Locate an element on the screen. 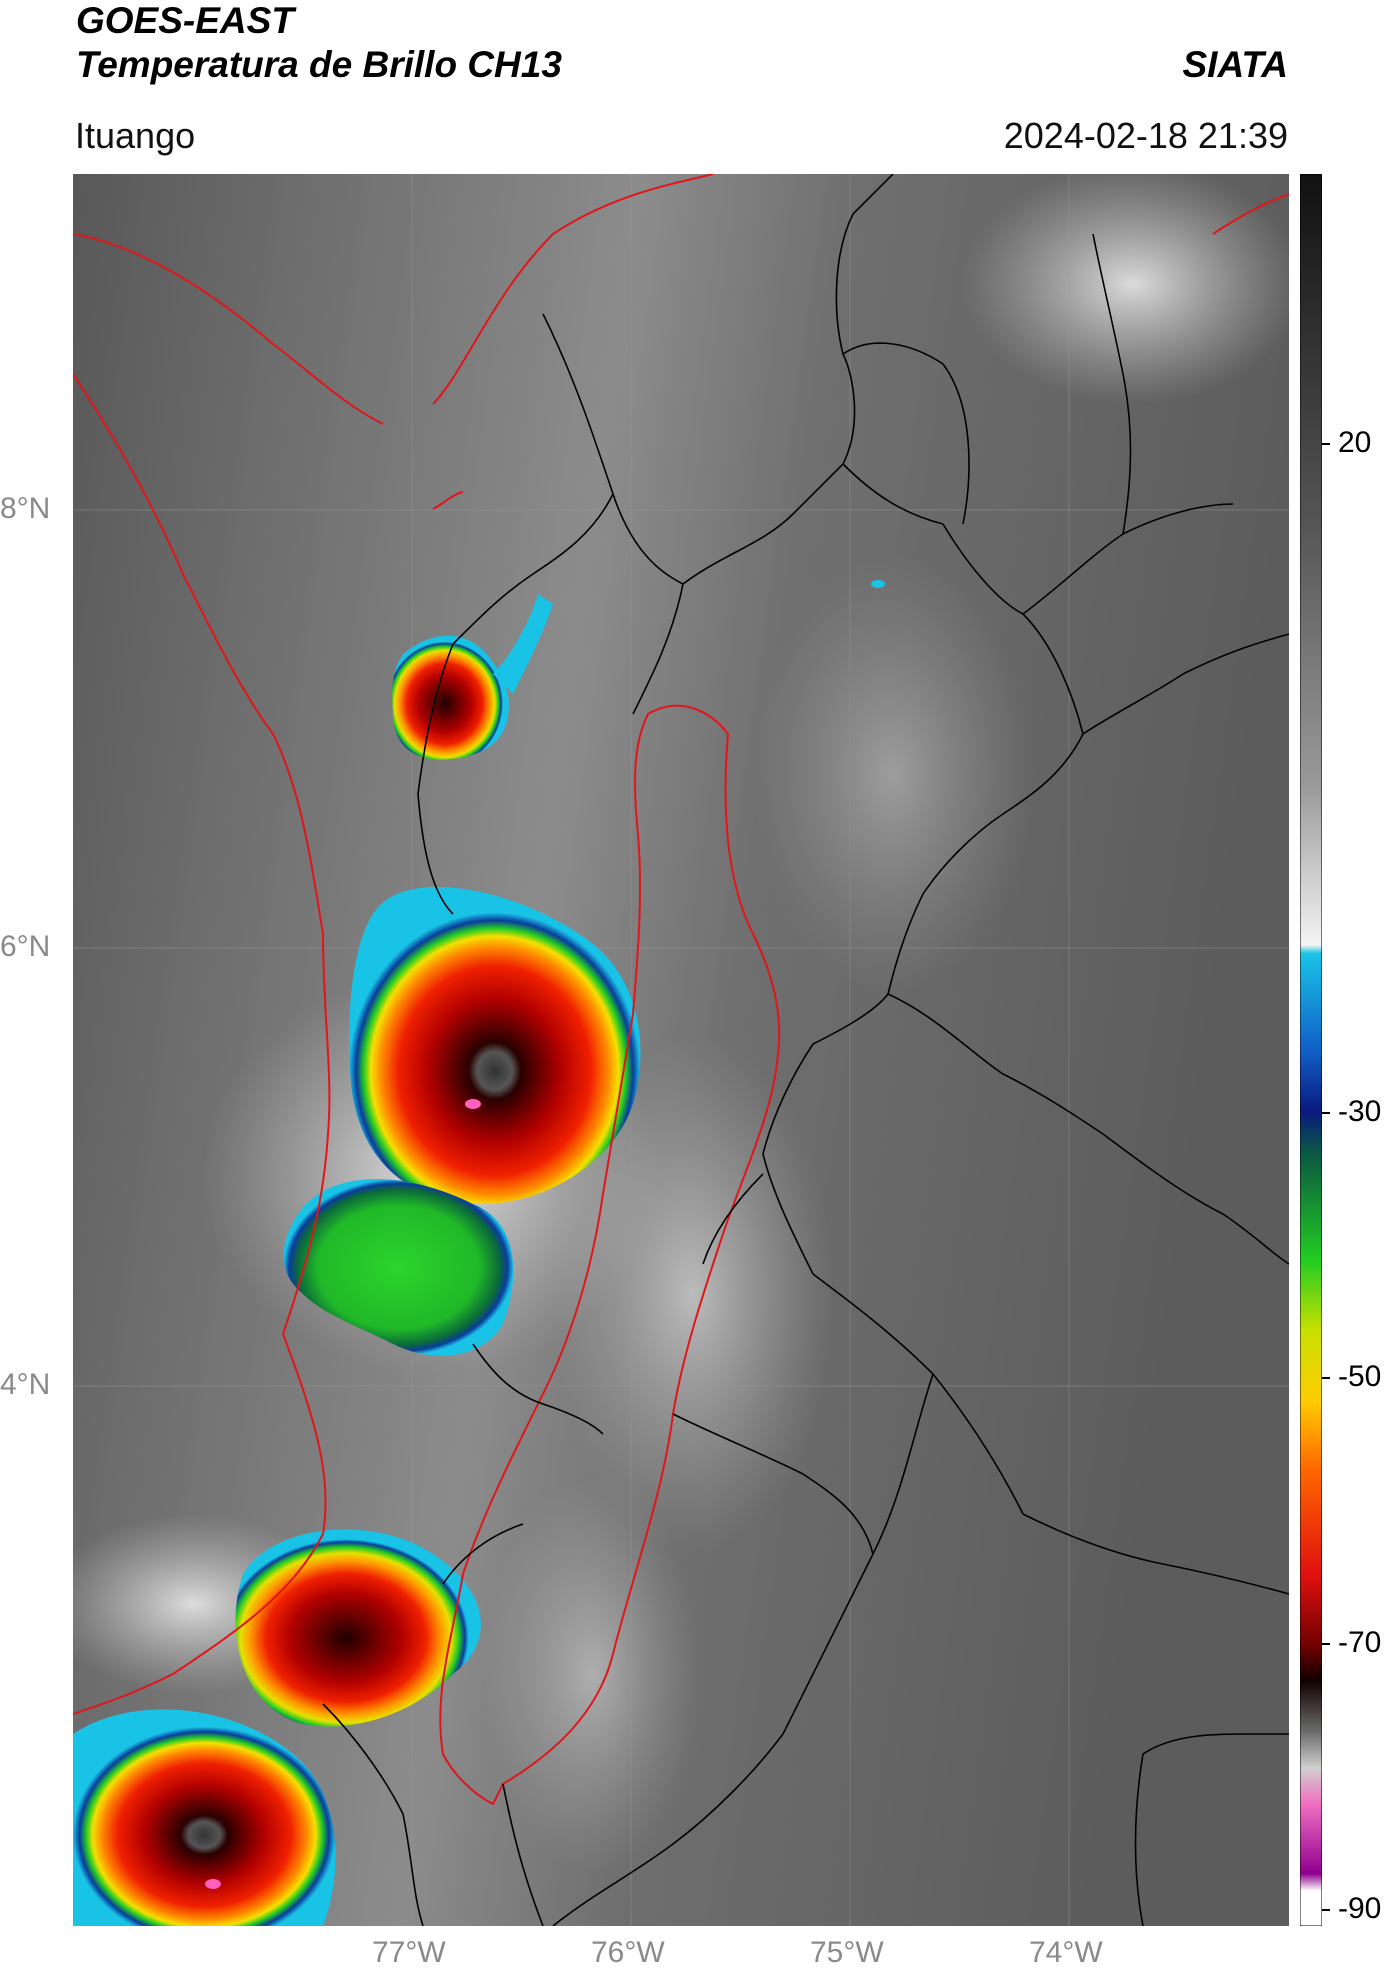 The image size is (1384, 1981). temperature-colorbar is located at coordinates (1311, 1050).